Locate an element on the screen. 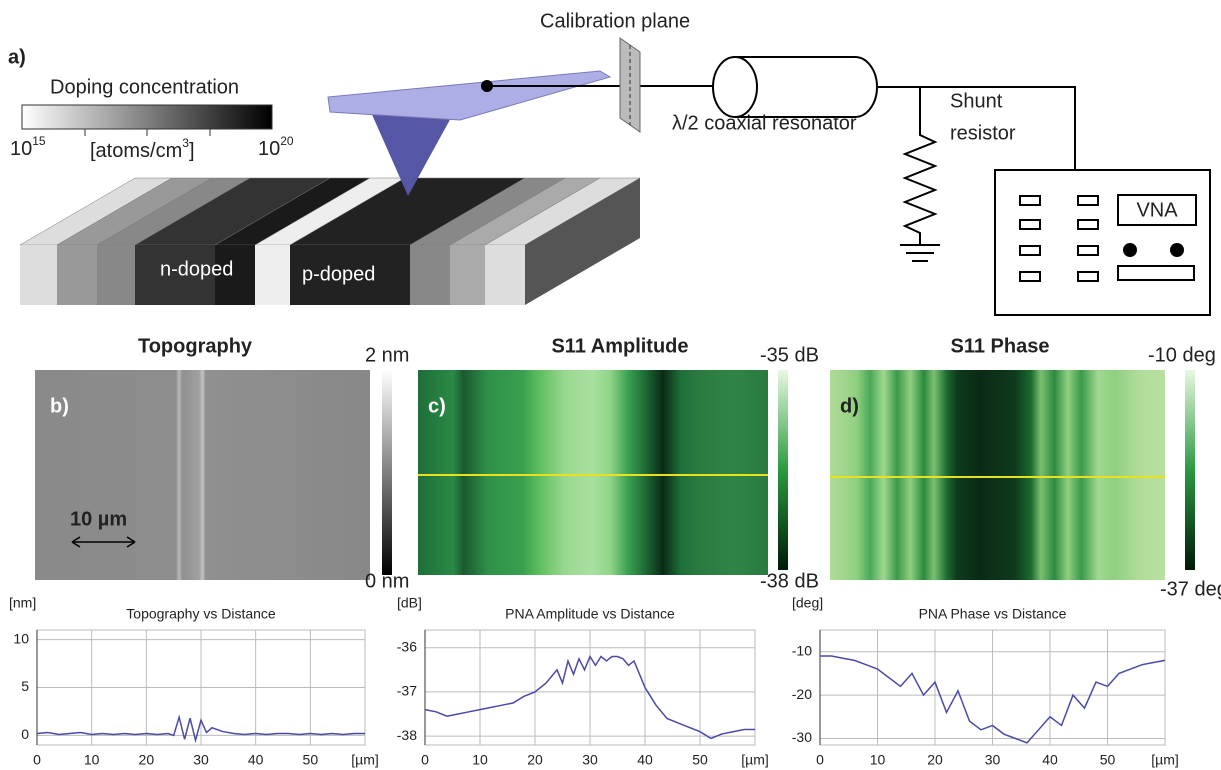 The height and width of the screenshot is (770, 1221). phase-map is located at coordinates (997, 475).